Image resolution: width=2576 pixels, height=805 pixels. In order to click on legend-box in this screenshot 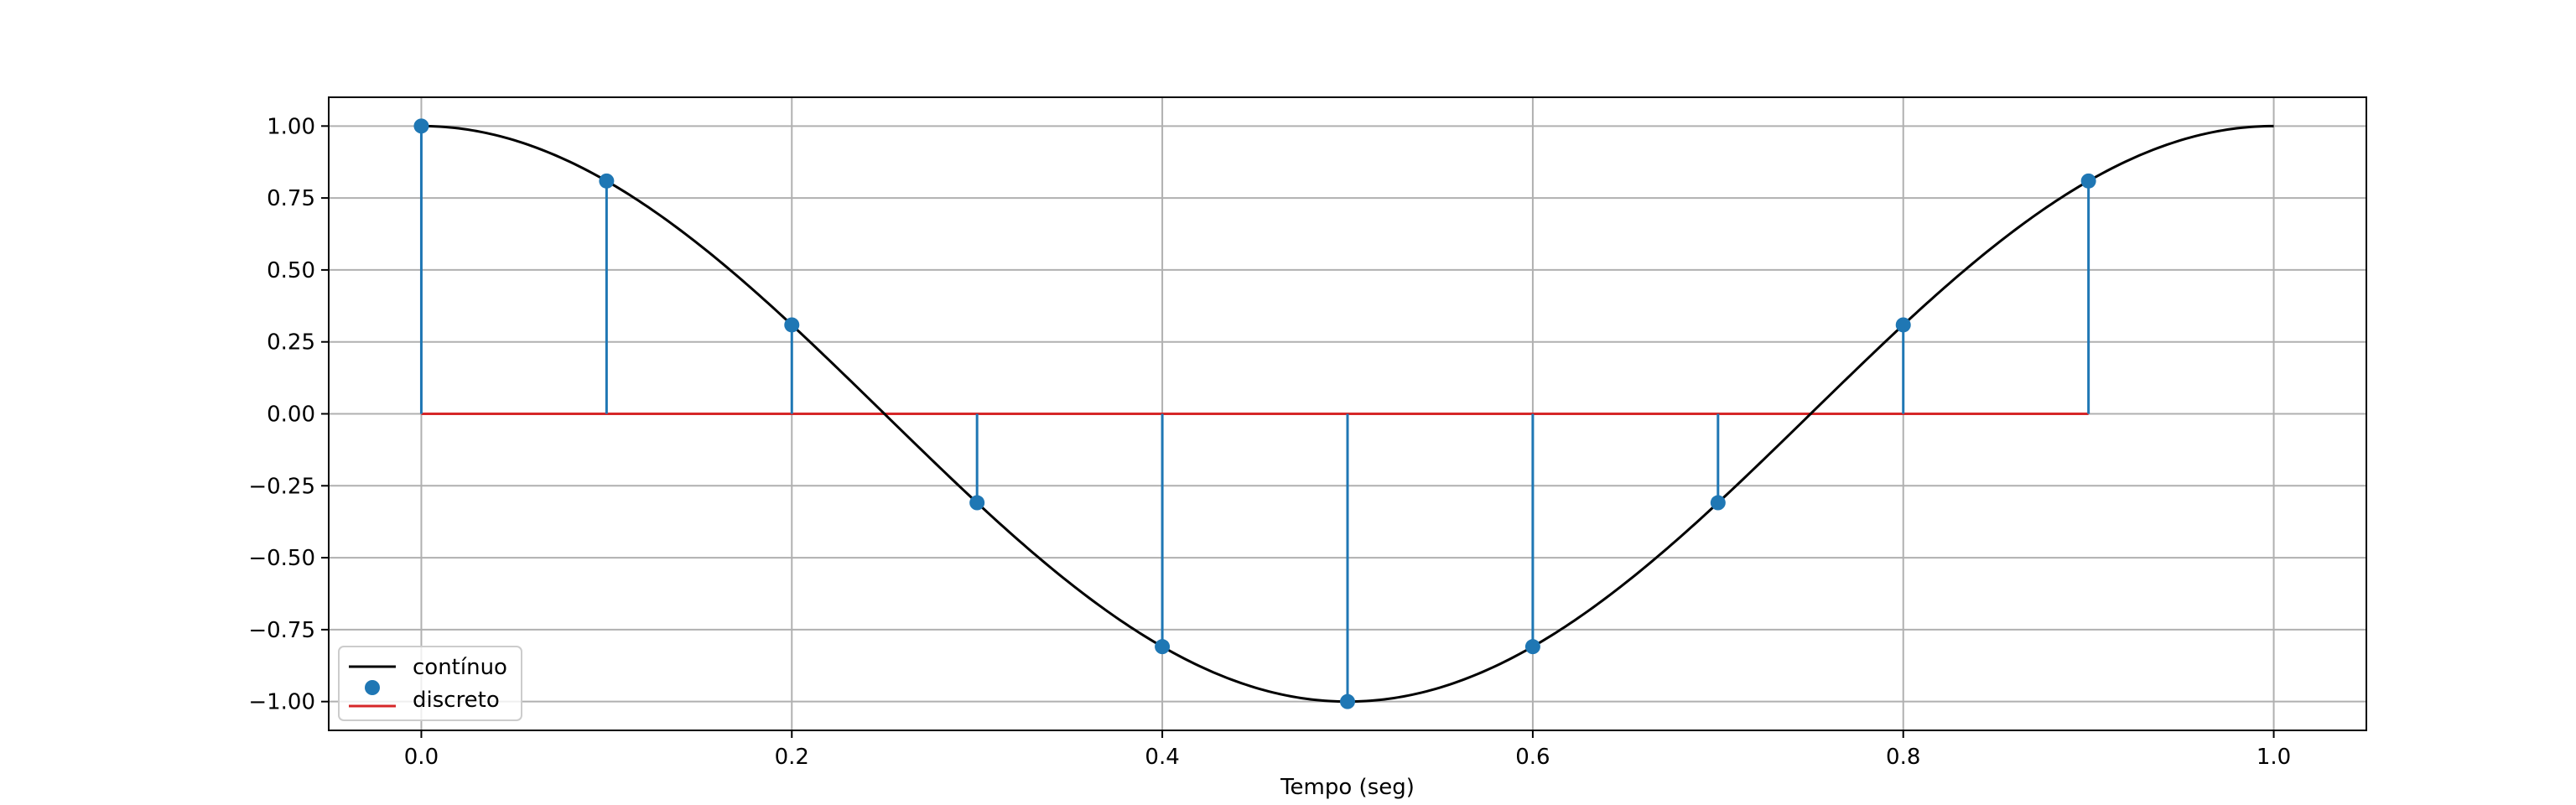, I will do `click(430, 683)`.